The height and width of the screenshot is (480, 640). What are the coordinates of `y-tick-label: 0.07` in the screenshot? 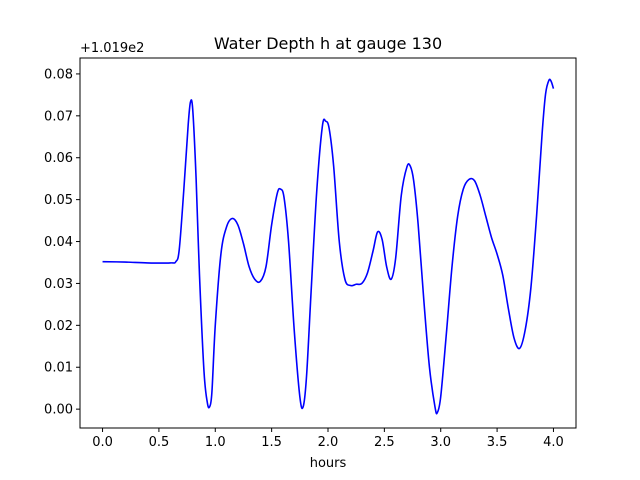 It's located at (58, 116).